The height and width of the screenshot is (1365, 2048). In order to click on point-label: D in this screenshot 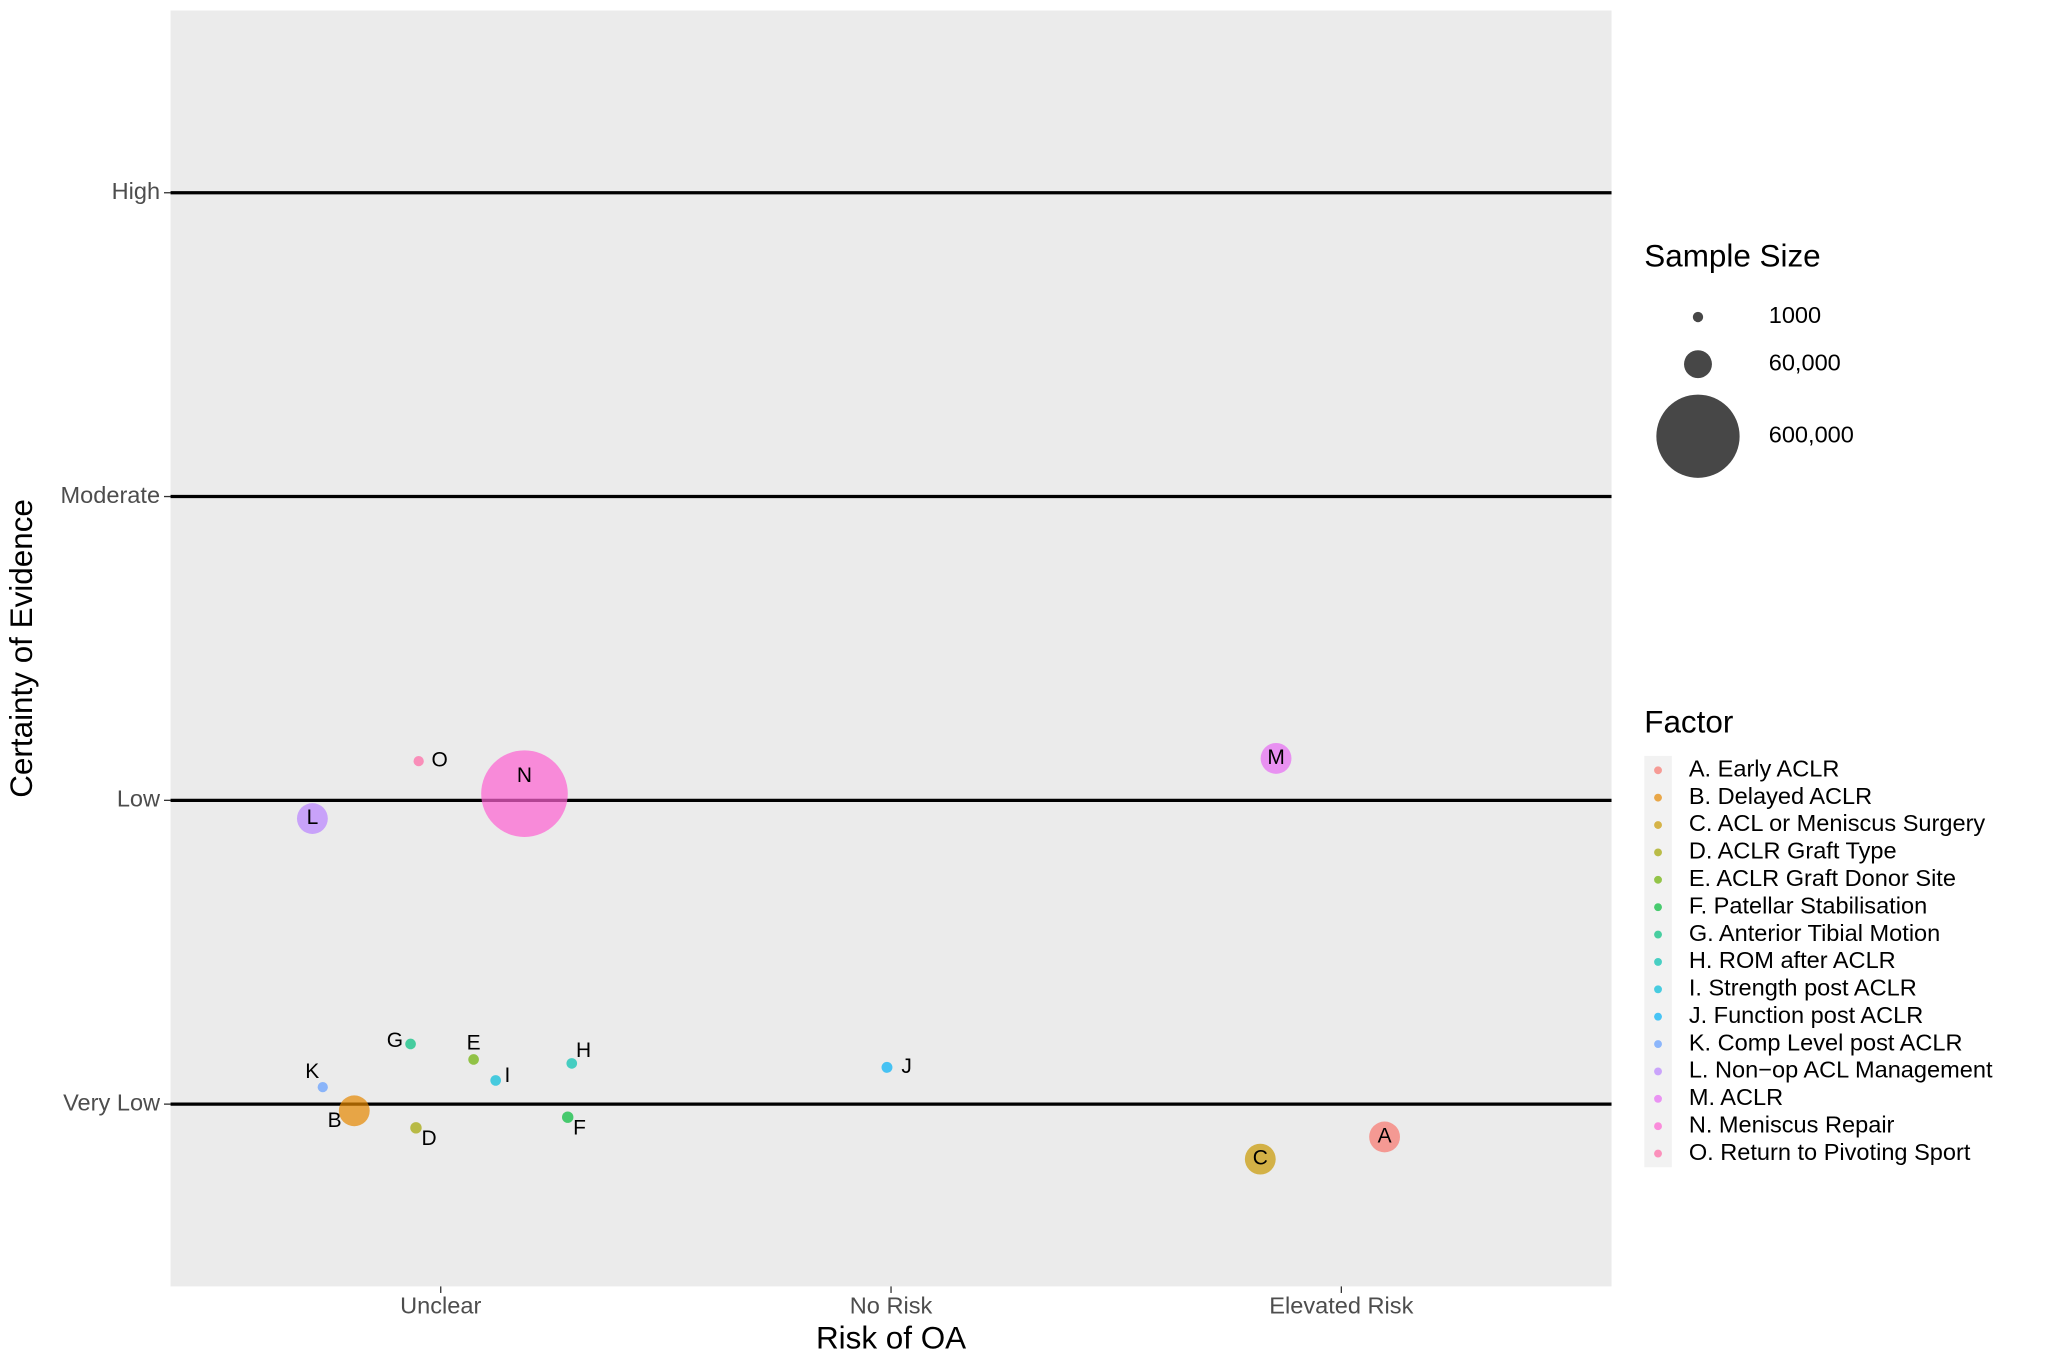, I will do `click(429, 1138)`.